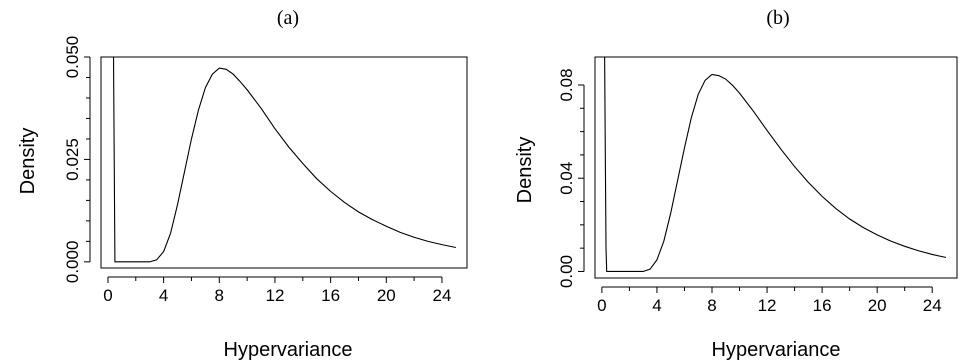 This screenshot has height=360, width=961. Describe the element at coordinates (163, 295) in the screenshot. I see `panel-a-x-tick-label: 4` at that location.